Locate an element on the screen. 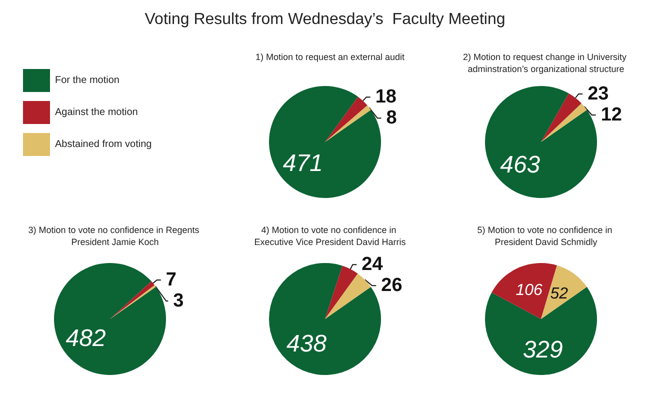 The width and height of the screenshot is (650, 400). chart-title: 4) Motion to vote no confidence in Executive Vice President David Harris is located at coordinates (330, 236).